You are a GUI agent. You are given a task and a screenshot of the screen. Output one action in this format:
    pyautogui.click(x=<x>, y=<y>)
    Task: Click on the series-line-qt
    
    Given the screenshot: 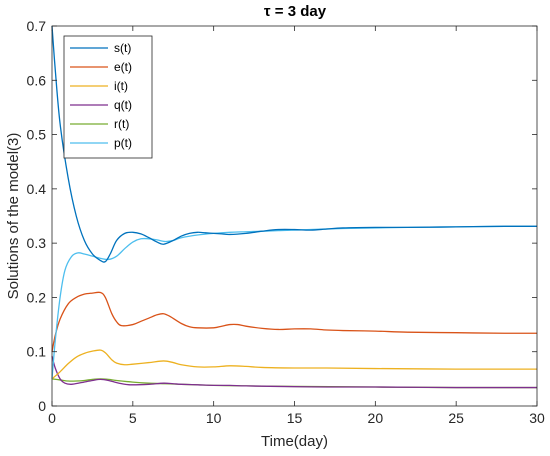 What is the action you would take?
    pyautogui.click(x=294, y=372)
    